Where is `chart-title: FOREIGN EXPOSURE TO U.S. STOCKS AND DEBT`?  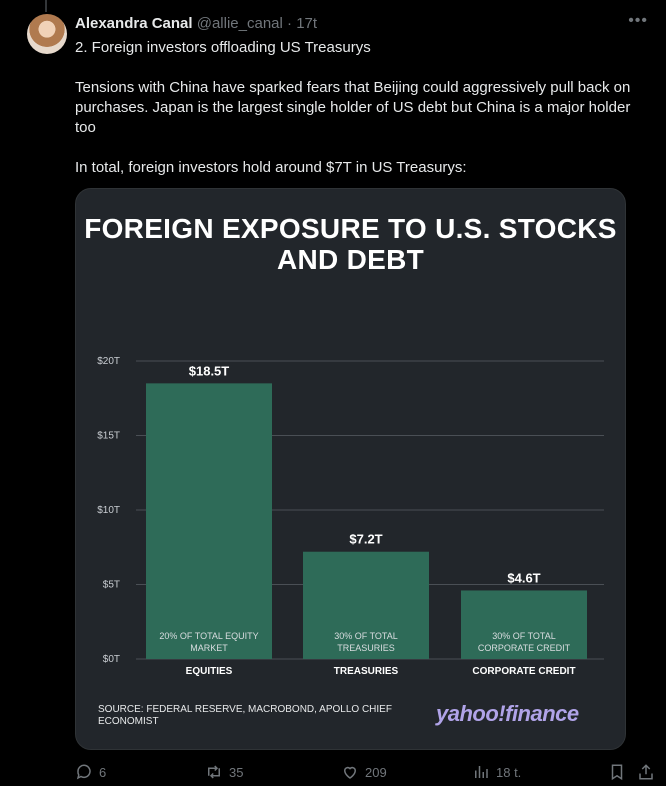
chart-title: FOREIGN EXPOSURE TO U.S. STOCKS AND DEBT is located at coordinates (350, 244).